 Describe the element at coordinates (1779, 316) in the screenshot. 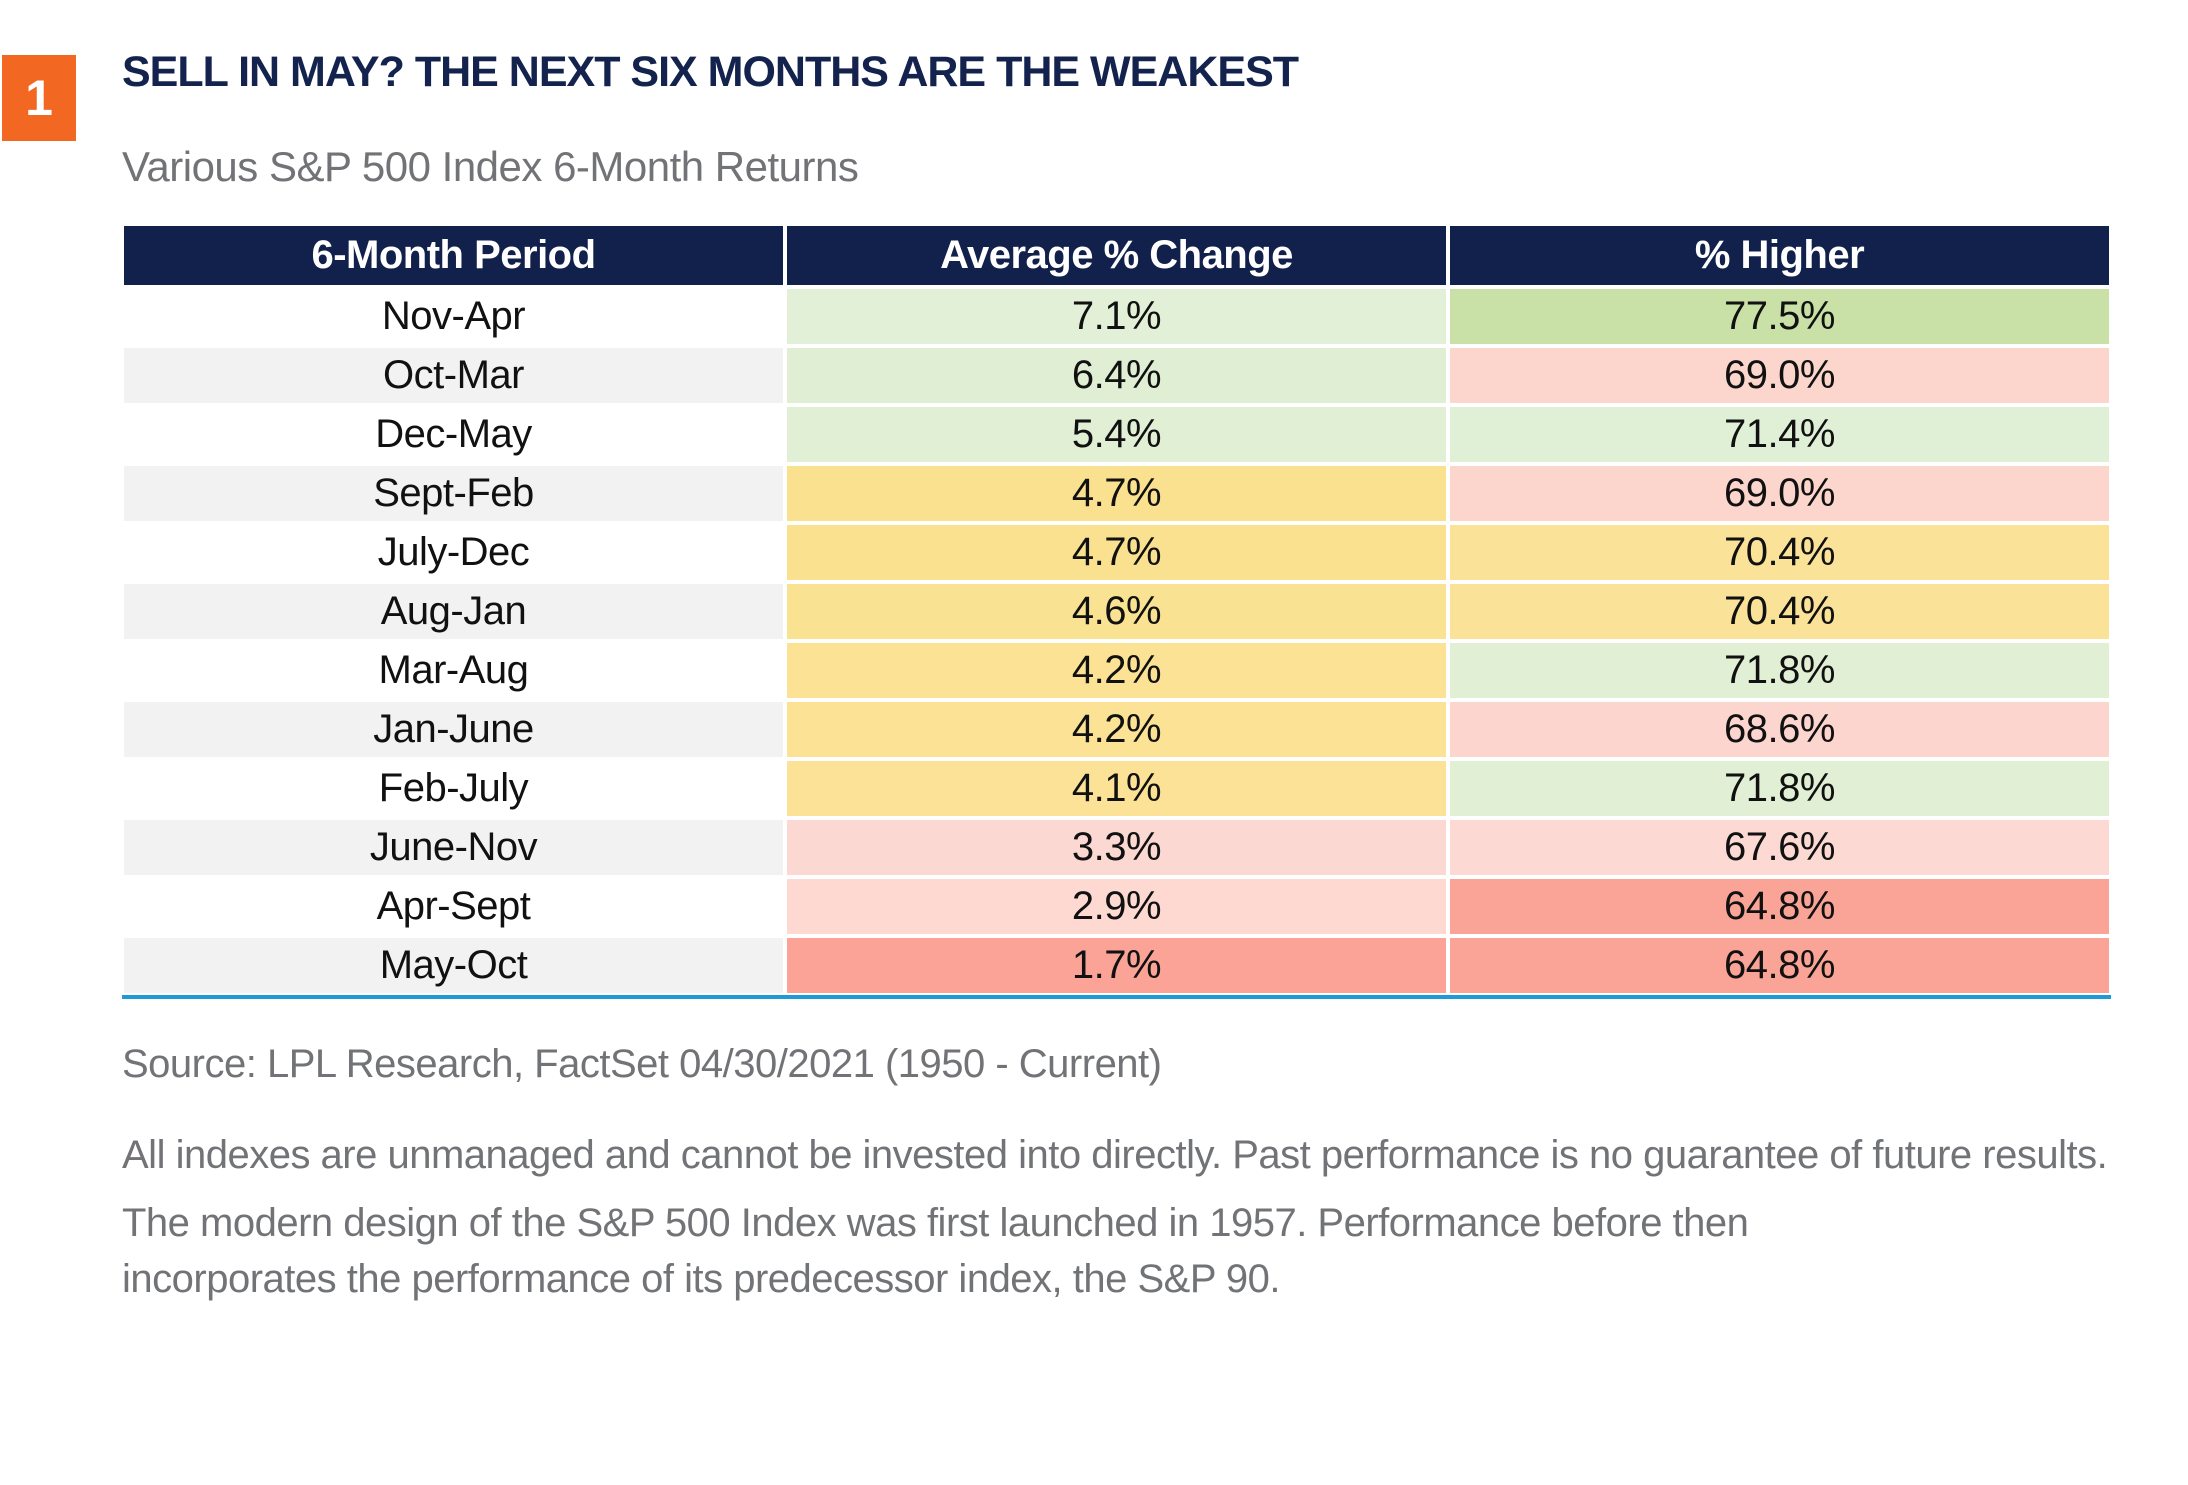

I see `pct-higher-cell: 77.5%` at that location.